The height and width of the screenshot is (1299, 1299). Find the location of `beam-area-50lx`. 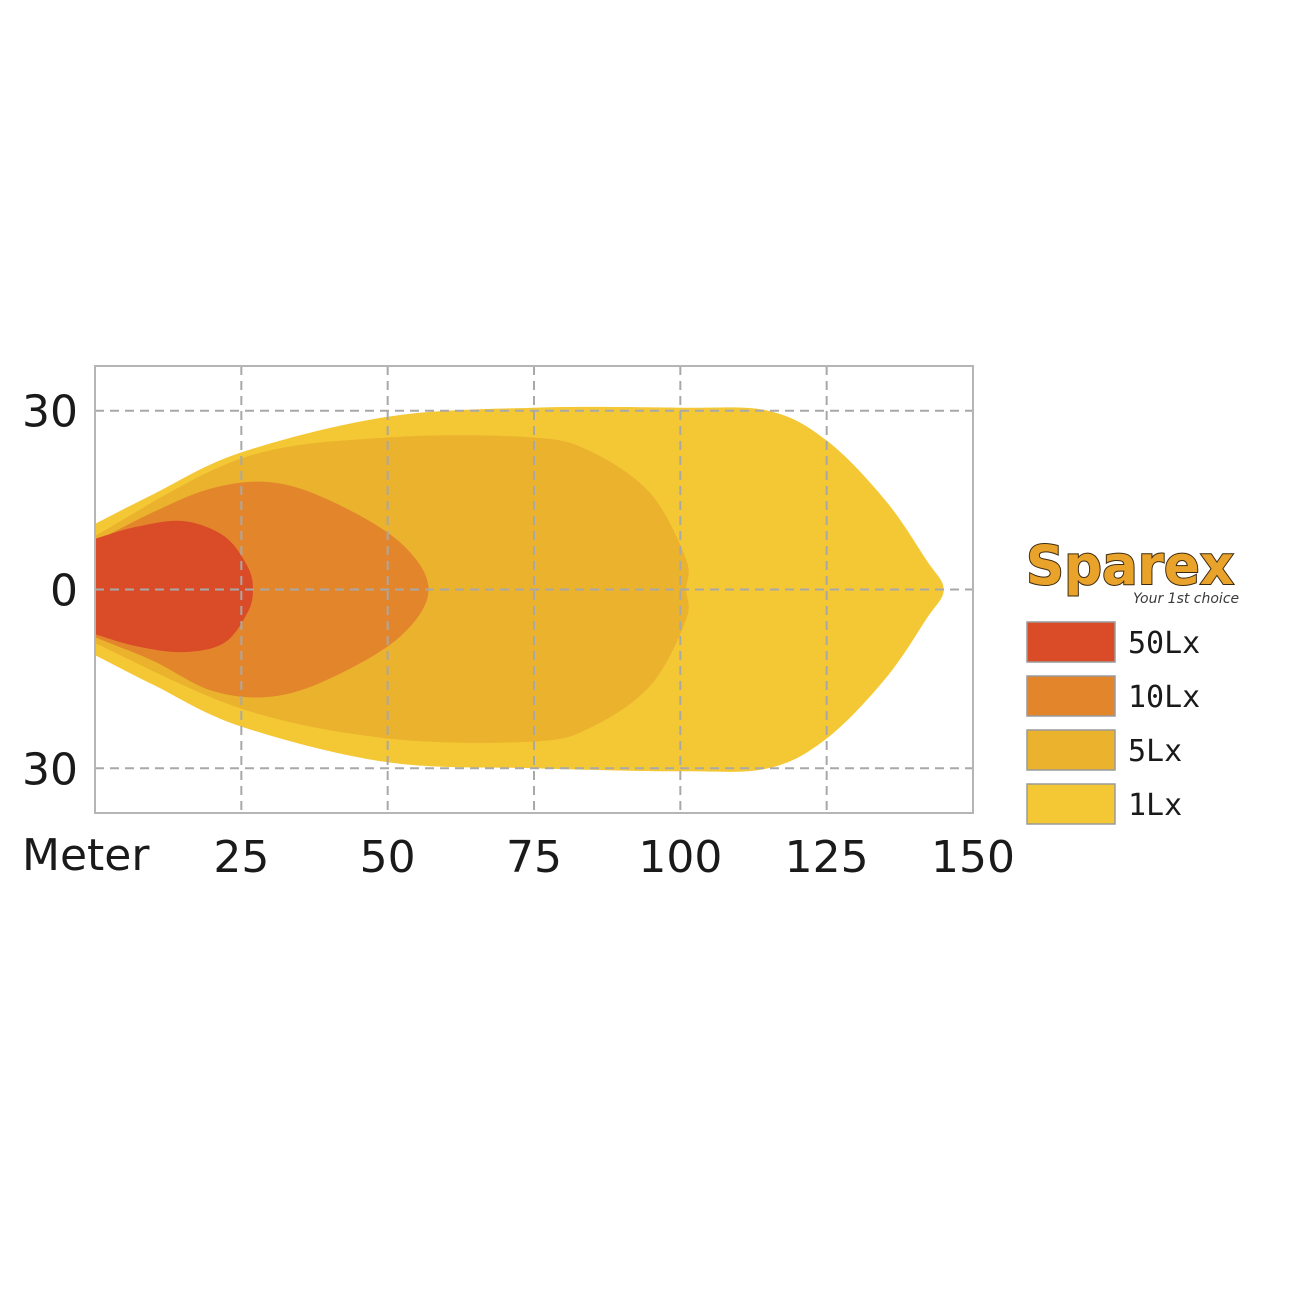

beam-area-50lx is located at coordinates (174, 586).